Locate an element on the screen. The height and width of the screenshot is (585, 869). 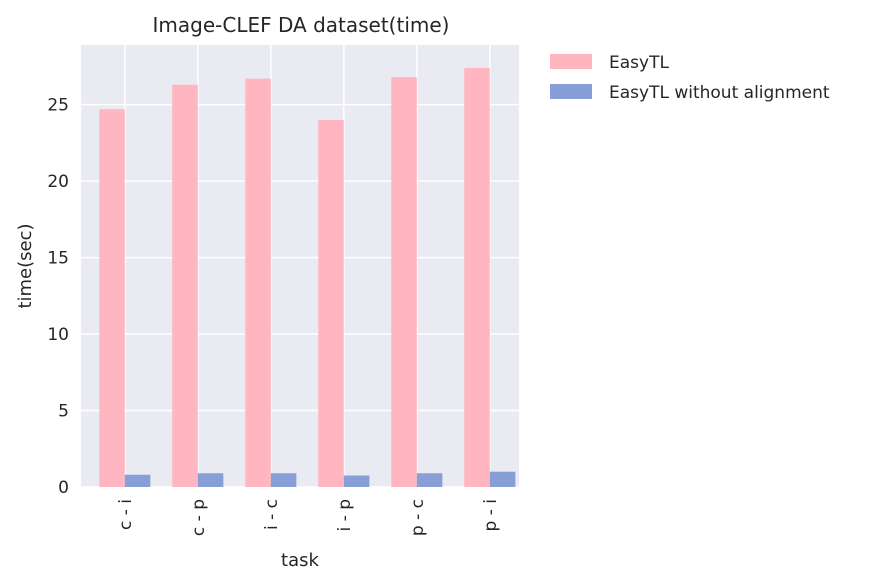
x-tick-label: c - p is located at coordinates (199, 517).